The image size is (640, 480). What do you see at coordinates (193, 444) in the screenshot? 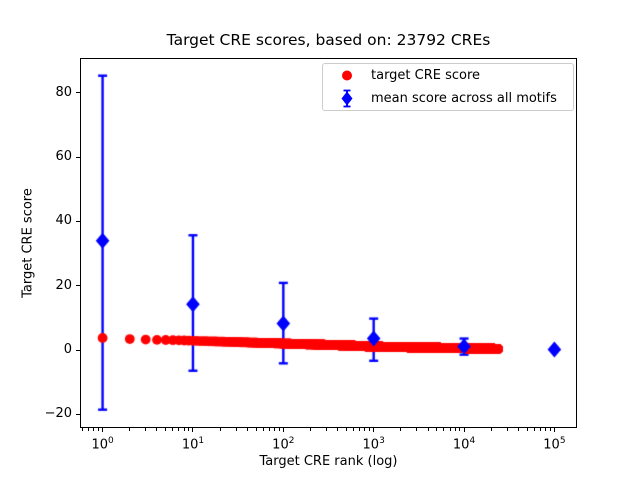
I see `x-tick-label: 101` at bounding box center [193, 444].